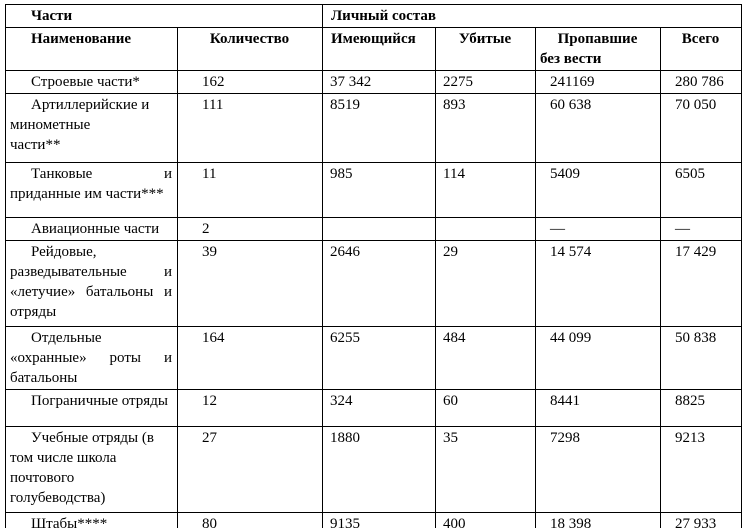  What do you see at coordinates (485, 408) in the screenshot?
I see `cell-killed: 60` at bounding box center [485, 408].